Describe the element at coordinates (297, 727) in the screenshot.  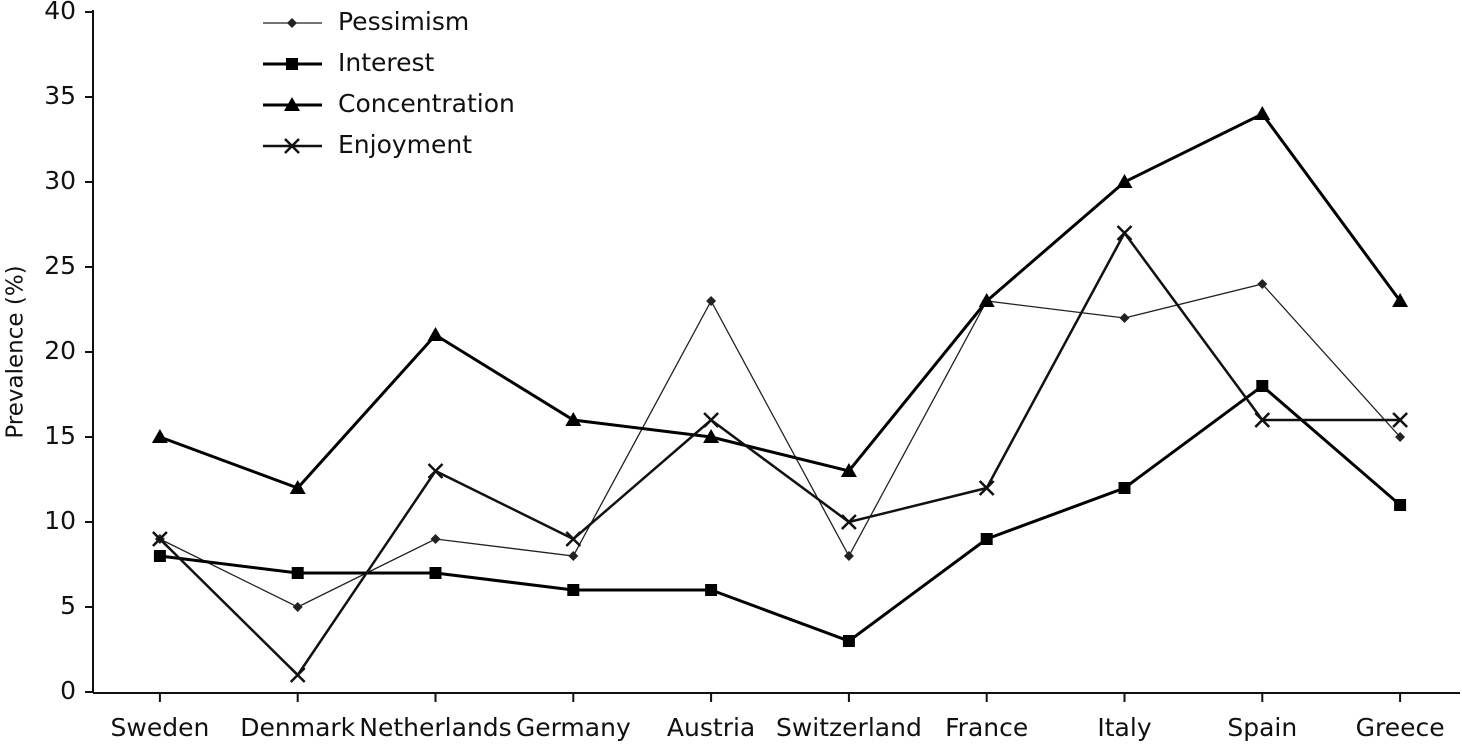
I see `x-tick-label: Denmark` at that location.